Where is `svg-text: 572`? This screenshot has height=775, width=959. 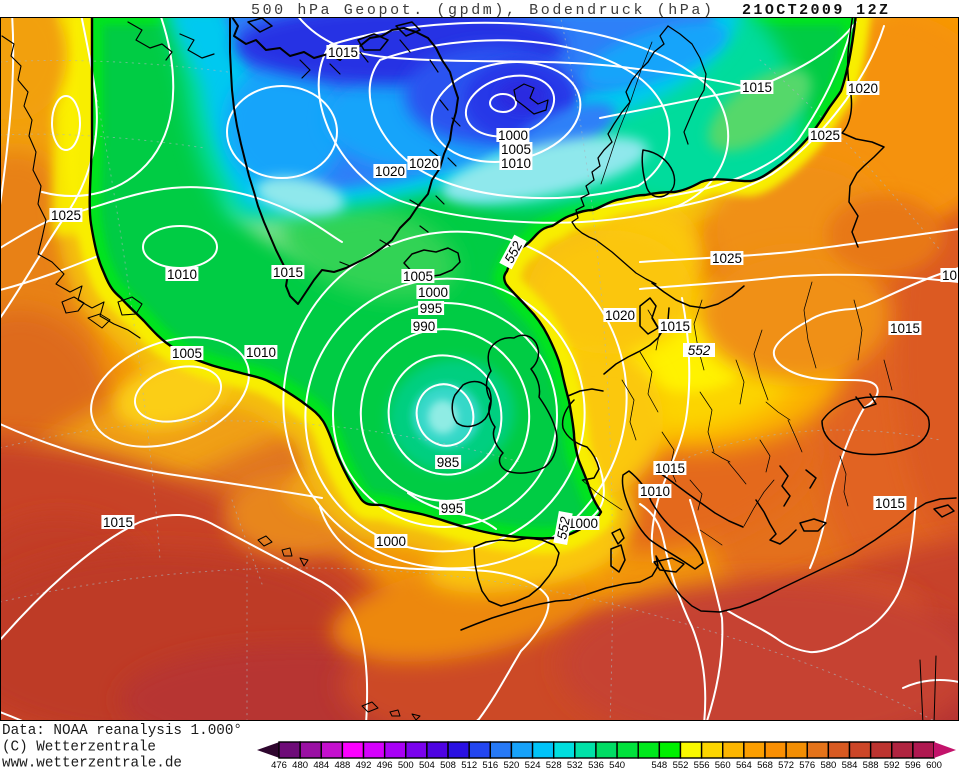
svg-text: 572 is located at coordinates (786, 765).